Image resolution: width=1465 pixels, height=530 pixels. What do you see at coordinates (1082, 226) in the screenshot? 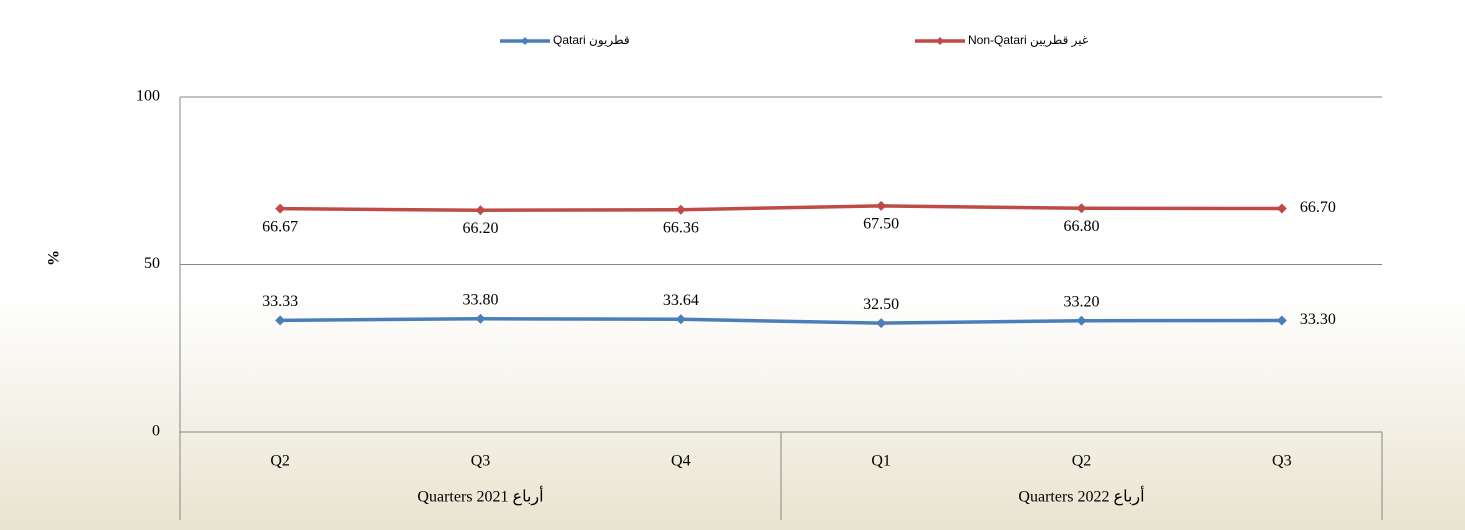
I see `data-label: 66.80` at bounding box center [1082, 226].